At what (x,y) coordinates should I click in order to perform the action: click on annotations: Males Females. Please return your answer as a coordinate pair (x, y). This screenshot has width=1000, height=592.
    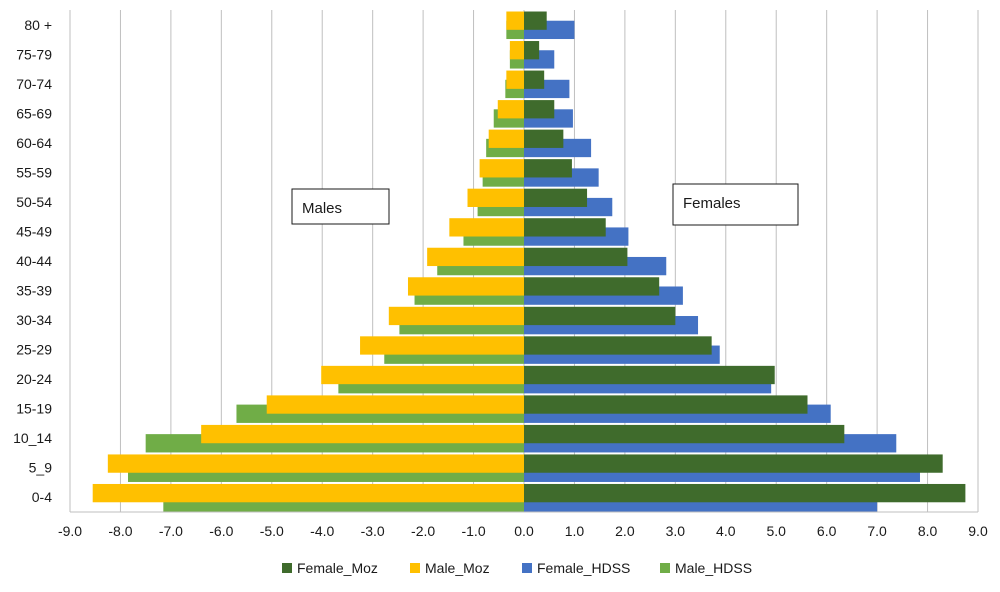
    Looking at the image, I should click on (545, 204).